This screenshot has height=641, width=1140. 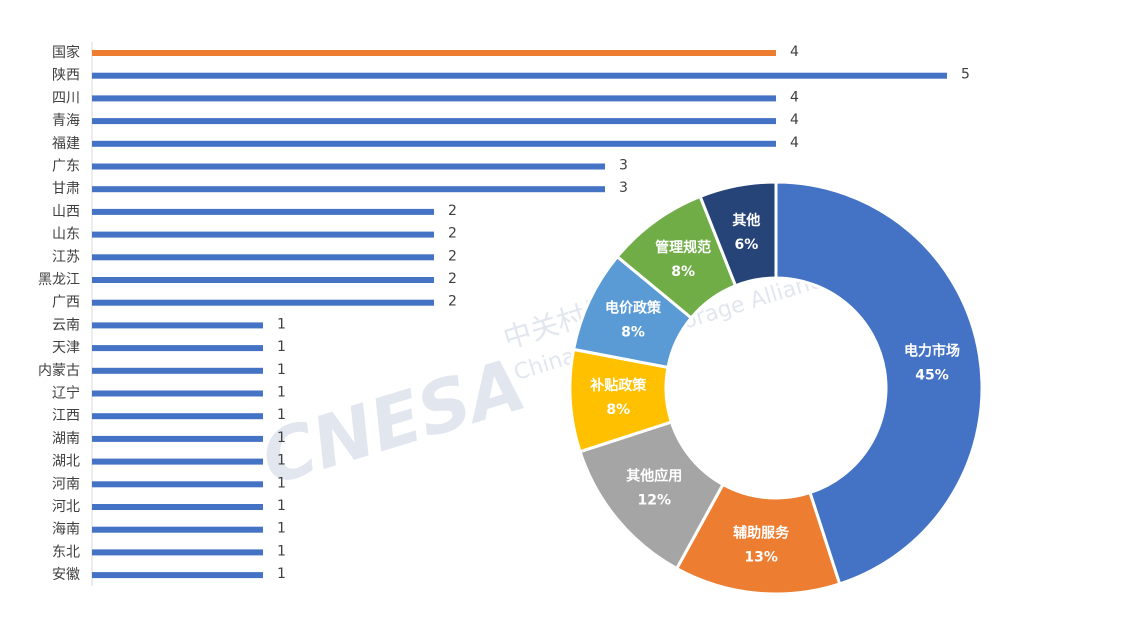 I want to click on y-tick-label: 天津, so click(x=66, y=348).